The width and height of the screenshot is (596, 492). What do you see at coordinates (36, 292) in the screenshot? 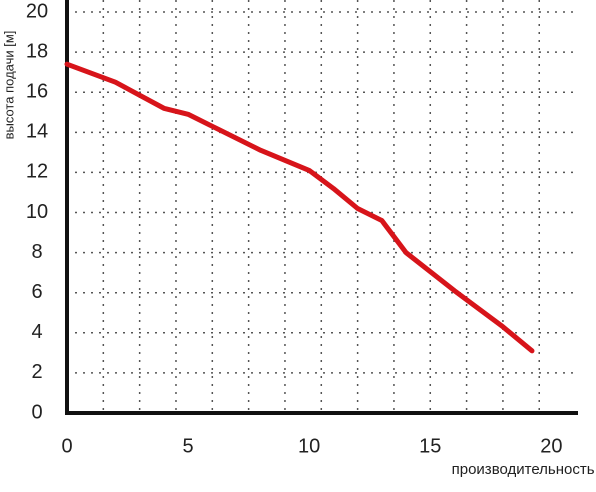
I see `y-tick-label: 6` at bounding box center [36, 292].